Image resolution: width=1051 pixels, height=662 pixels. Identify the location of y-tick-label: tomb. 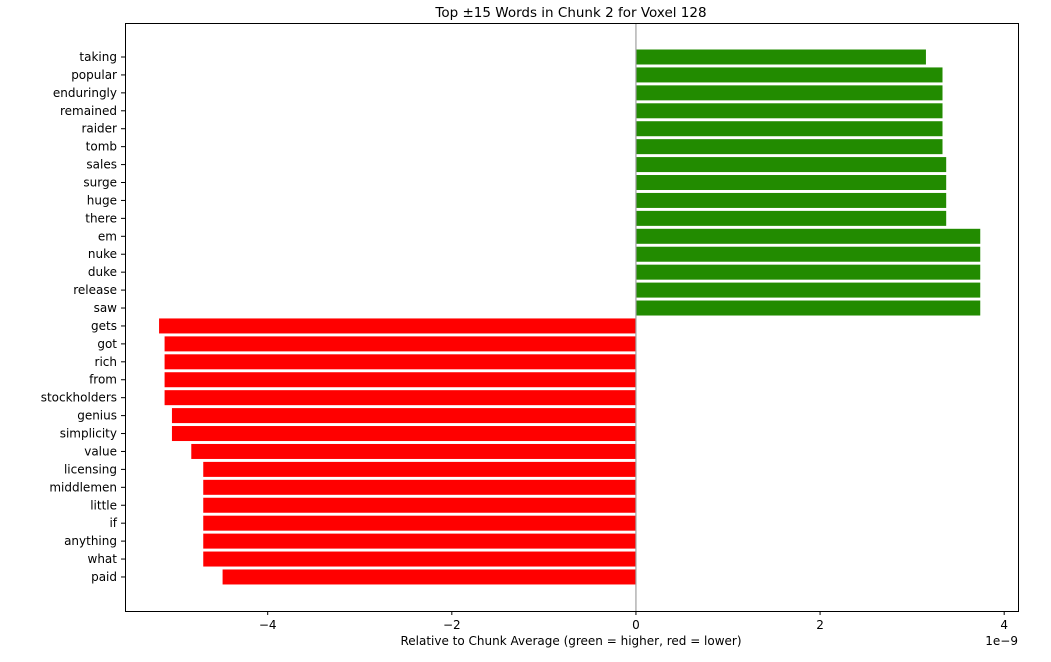
(101, 147).